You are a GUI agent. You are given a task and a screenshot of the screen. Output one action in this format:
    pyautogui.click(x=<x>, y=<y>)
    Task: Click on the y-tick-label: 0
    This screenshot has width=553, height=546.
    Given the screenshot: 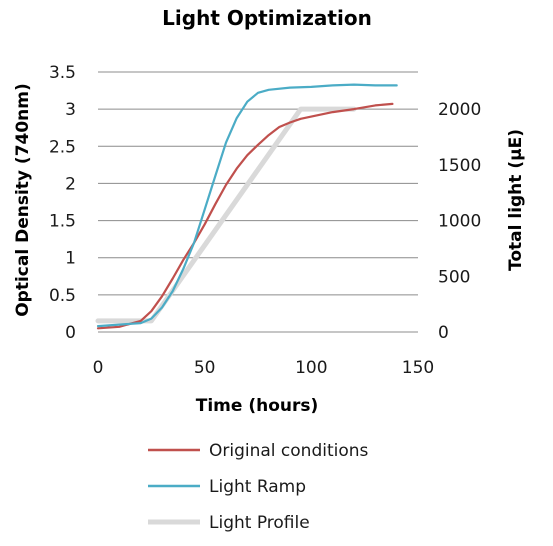 What is the action you would take?
    pyautogui.click(x=70, y=333)
    